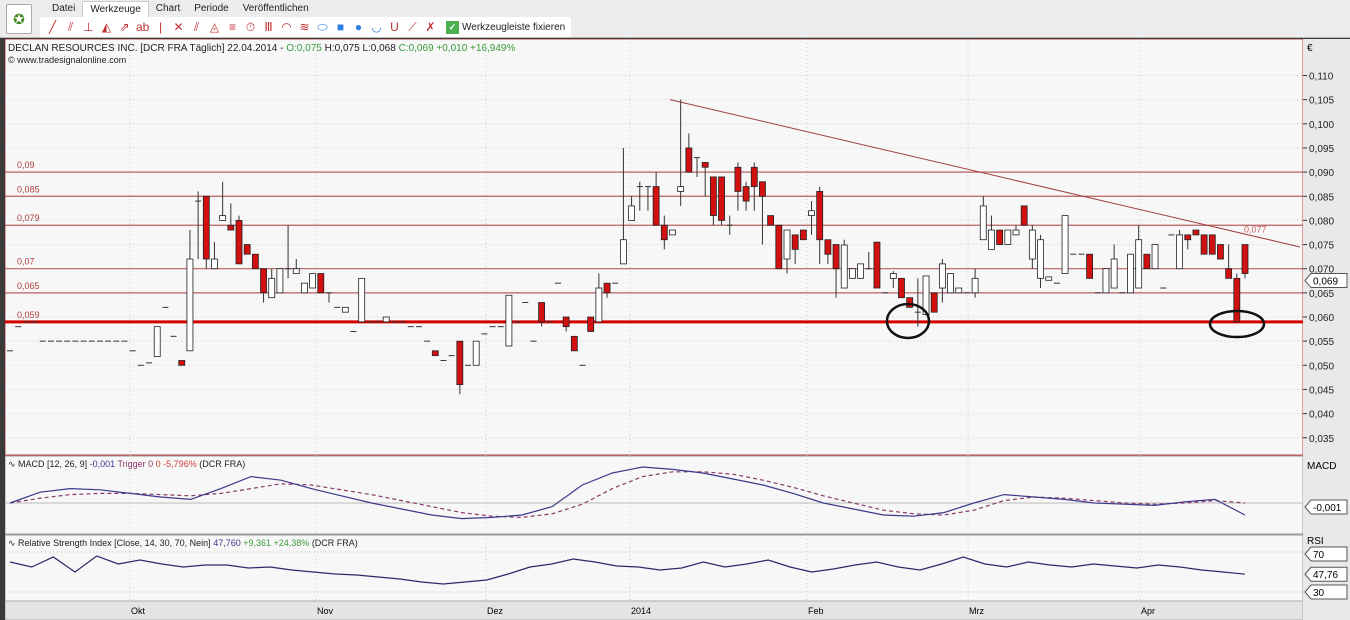 The width and height of the screenshot is (1350, 620). I want to click on macd-current-tag, so click(1326, 507).